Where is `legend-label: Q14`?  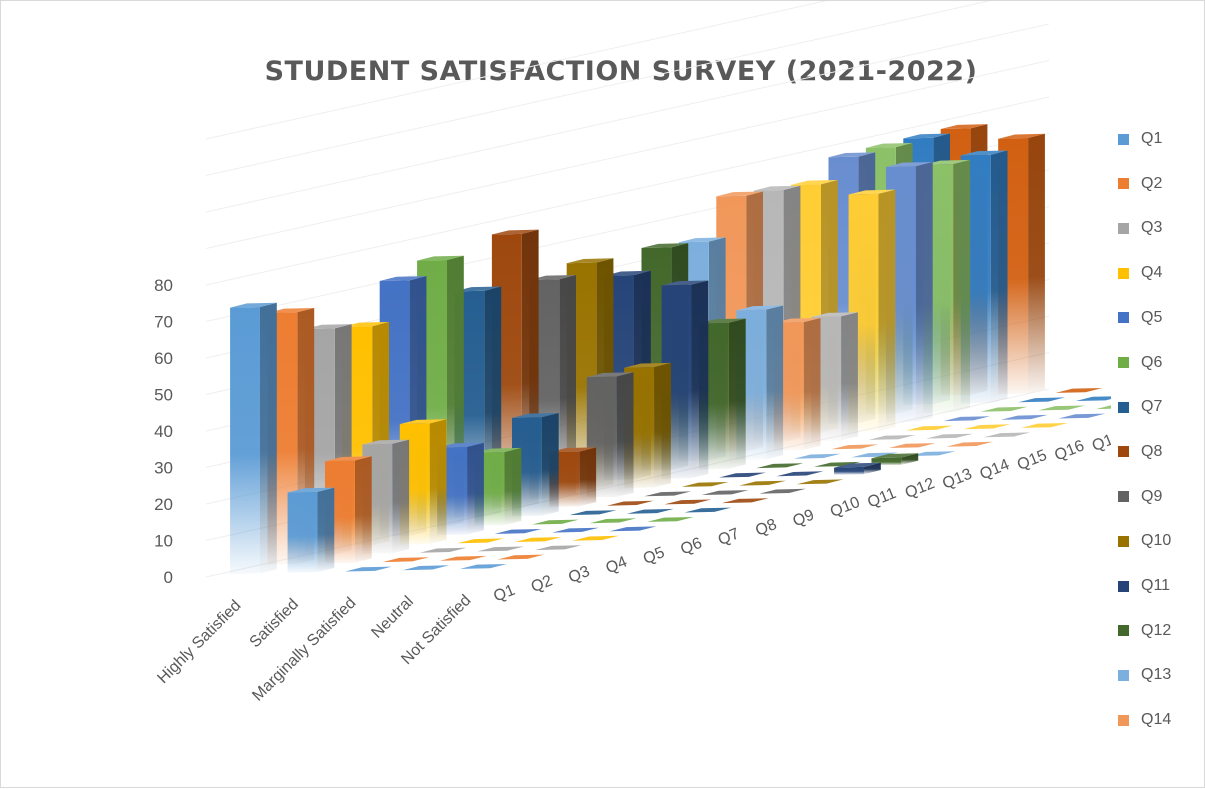
legend-label: Q14 is located at coordinates (1156, 720).